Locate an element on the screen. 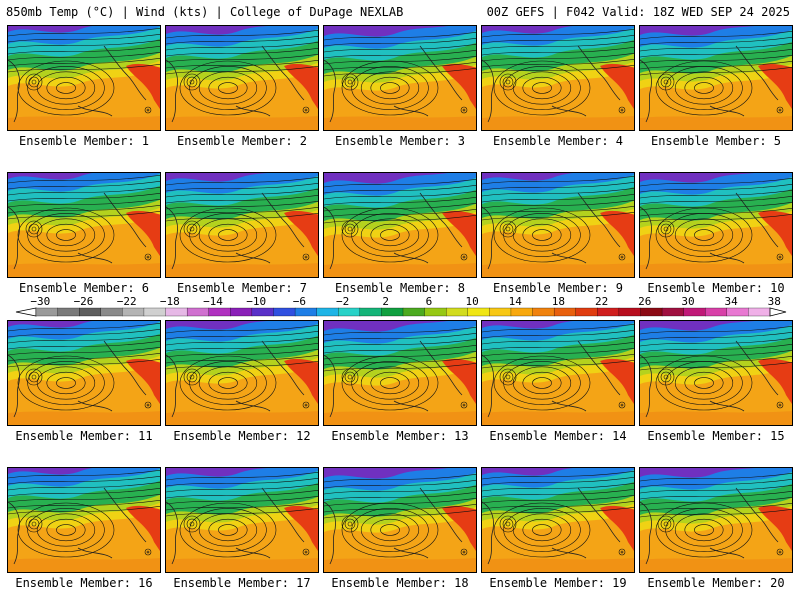  ensemble-member-label: Ensemble Member: 18 is located at coordinates (400, 583).